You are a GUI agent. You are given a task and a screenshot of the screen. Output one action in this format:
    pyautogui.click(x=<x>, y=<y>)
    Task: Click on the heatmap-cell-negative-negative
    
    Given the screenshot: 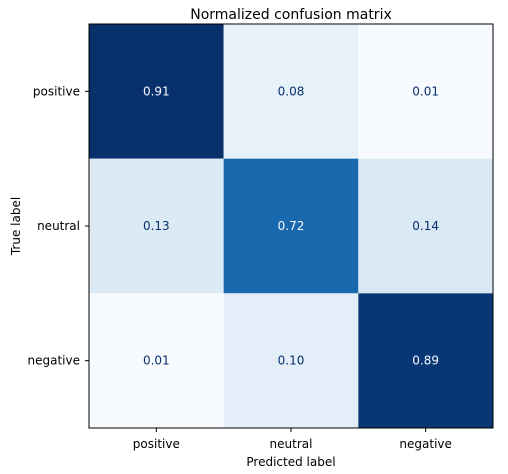 What is the action you would take?
    pyautogui.click(x=425, y=360)
    